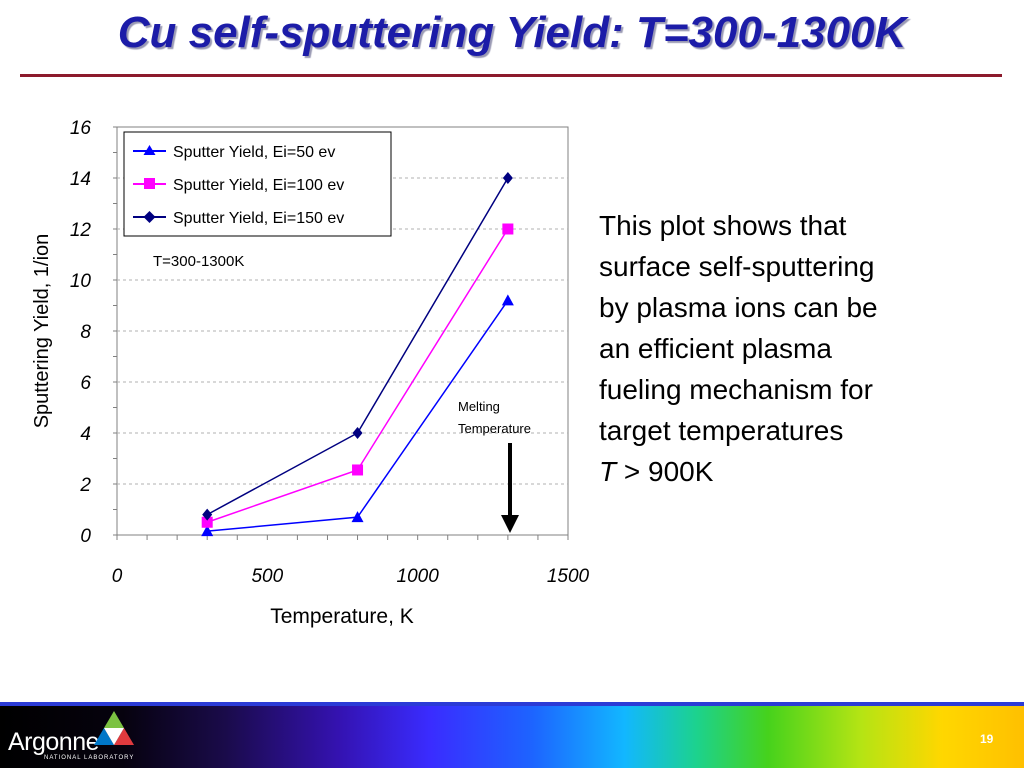  What do you see at coordinates (510, 524) in the screenshot?
I see `melting-arrow-head` at bounding box center [510, 524].